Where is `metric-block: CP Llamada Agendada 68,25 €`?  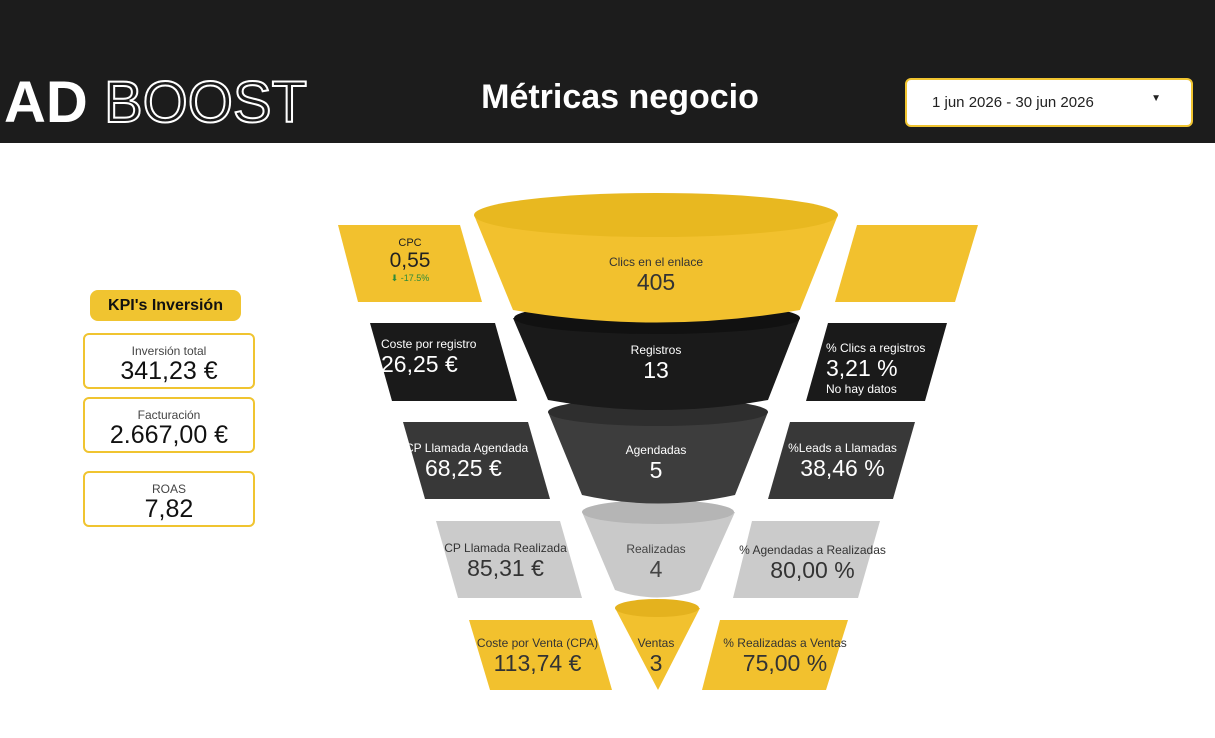
metric-block: CP Llamada Agendada 68,25 € is located at coordinates (470, 461).